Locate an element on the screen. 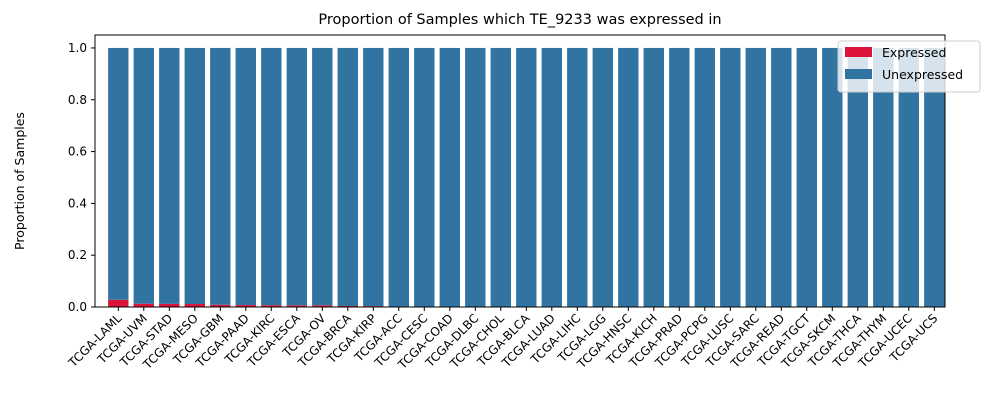  bar-unexpressed-tcga-lihc is located at coordinates (577, 177).